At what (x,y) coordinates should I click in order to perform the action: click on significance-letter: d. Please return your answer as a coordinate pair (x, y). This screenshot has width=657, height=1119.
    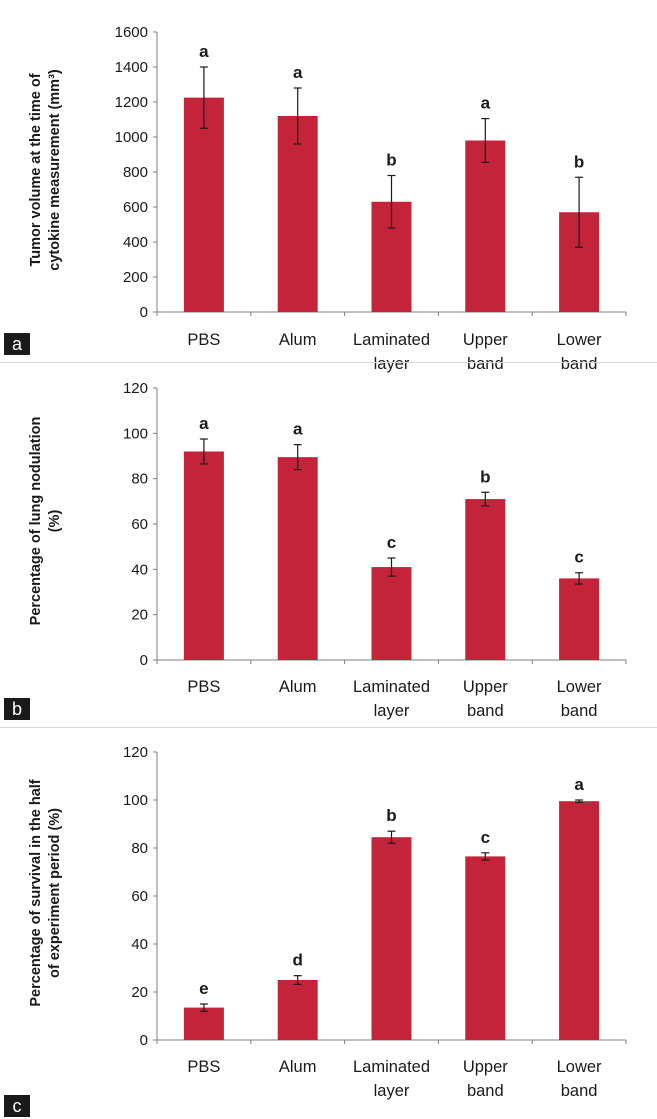
    Looking at the image, I should click on (298, 960).